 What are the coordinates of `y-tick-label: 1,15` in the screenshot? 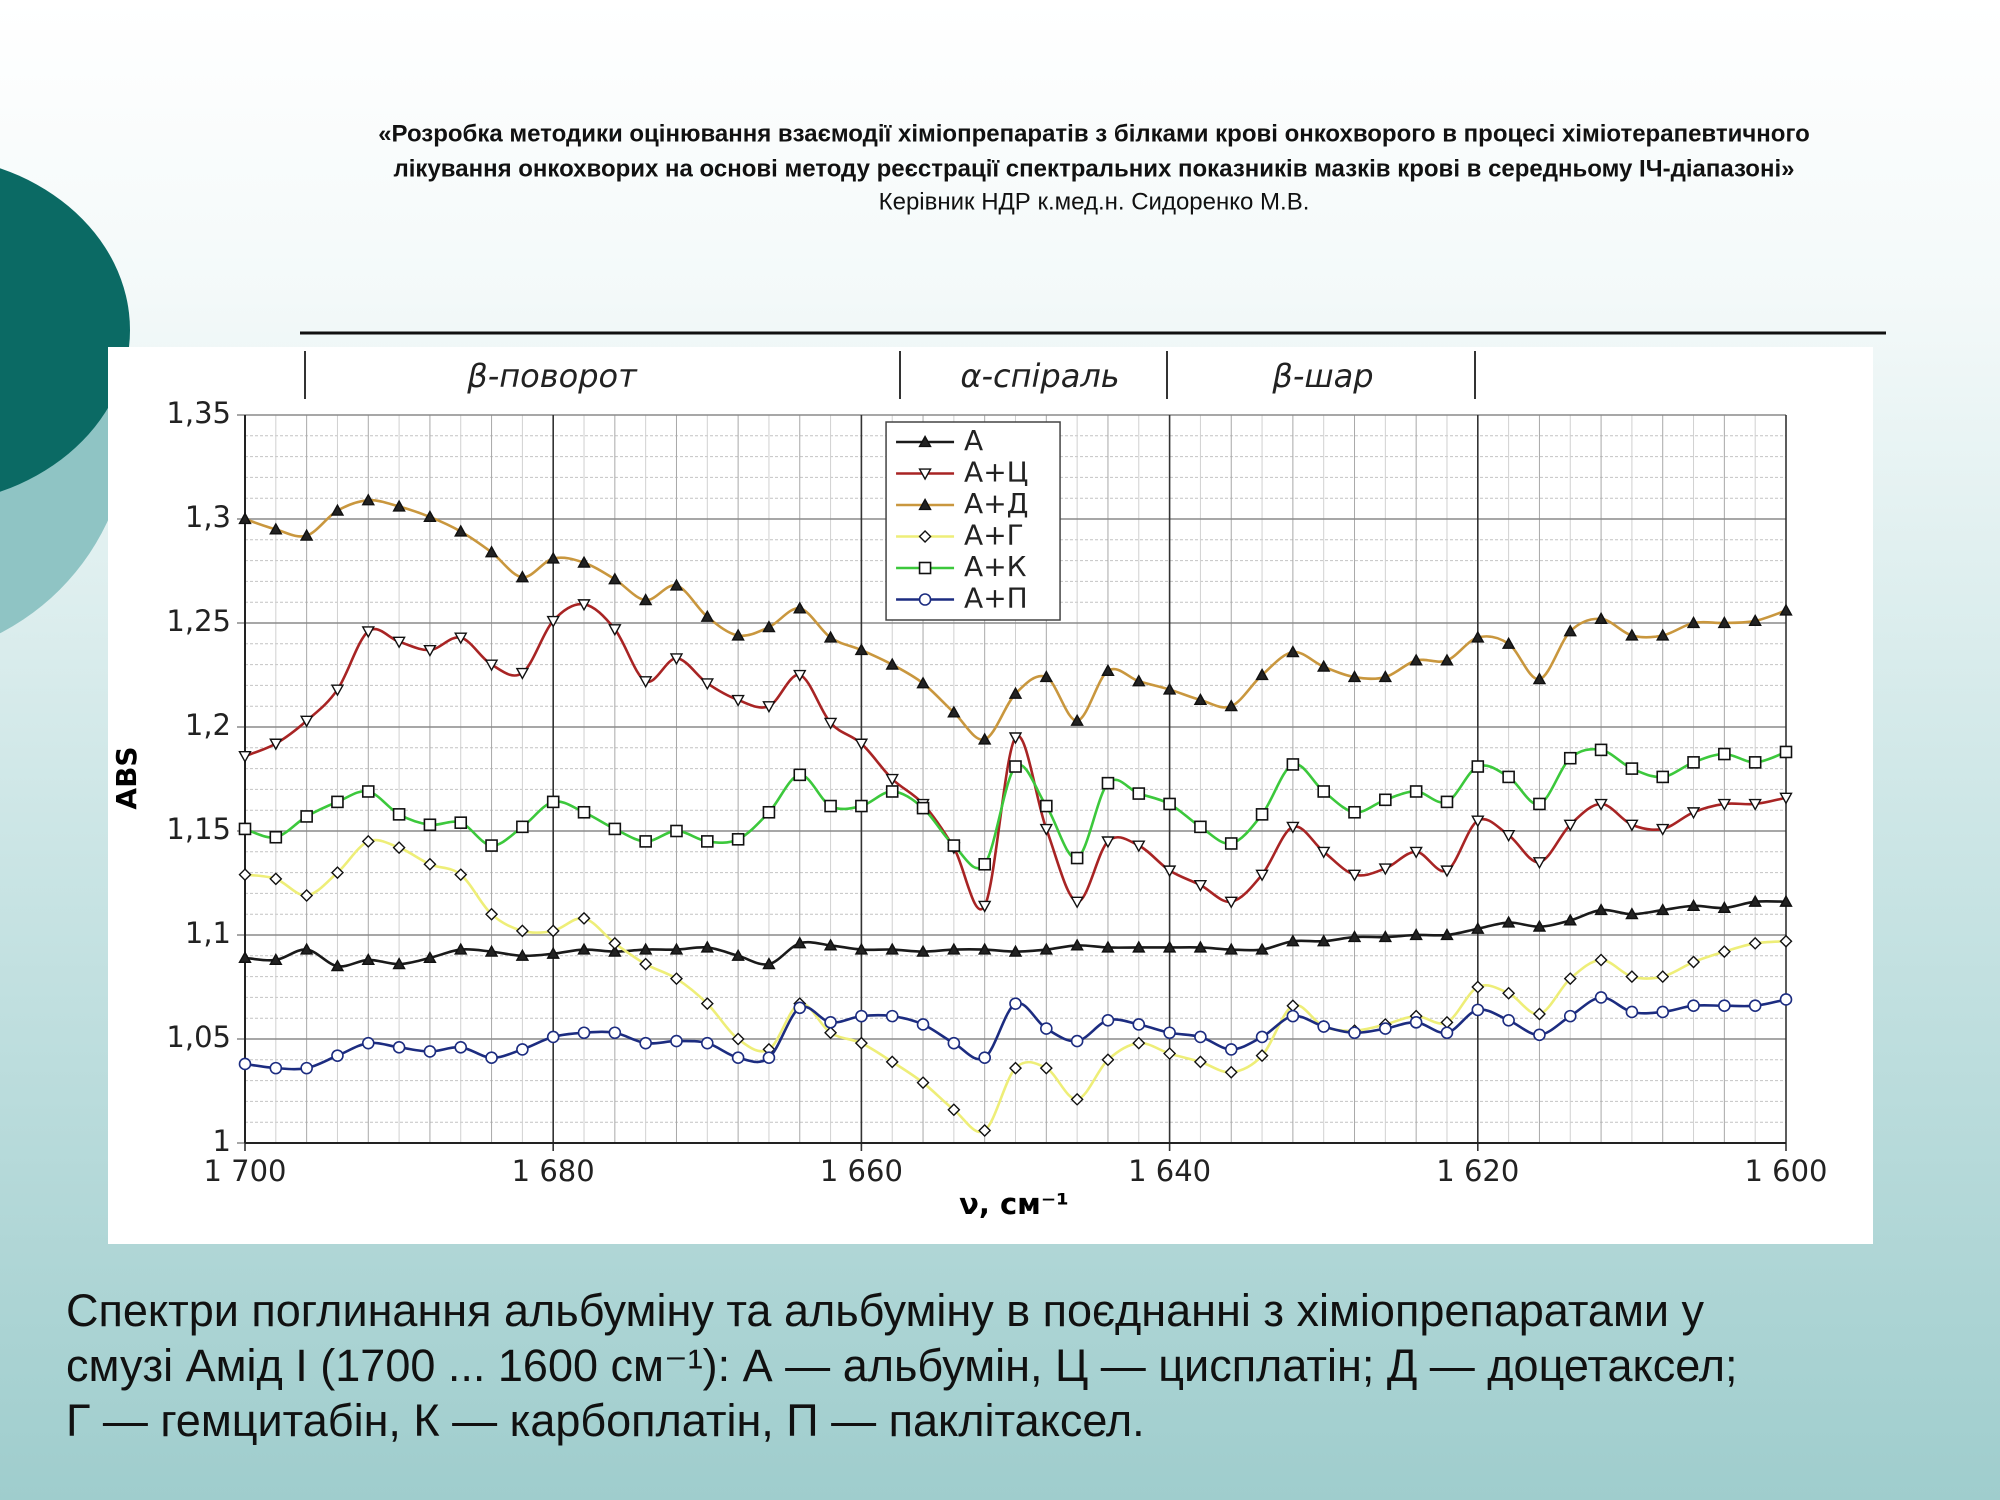 It's located at (198, 829).